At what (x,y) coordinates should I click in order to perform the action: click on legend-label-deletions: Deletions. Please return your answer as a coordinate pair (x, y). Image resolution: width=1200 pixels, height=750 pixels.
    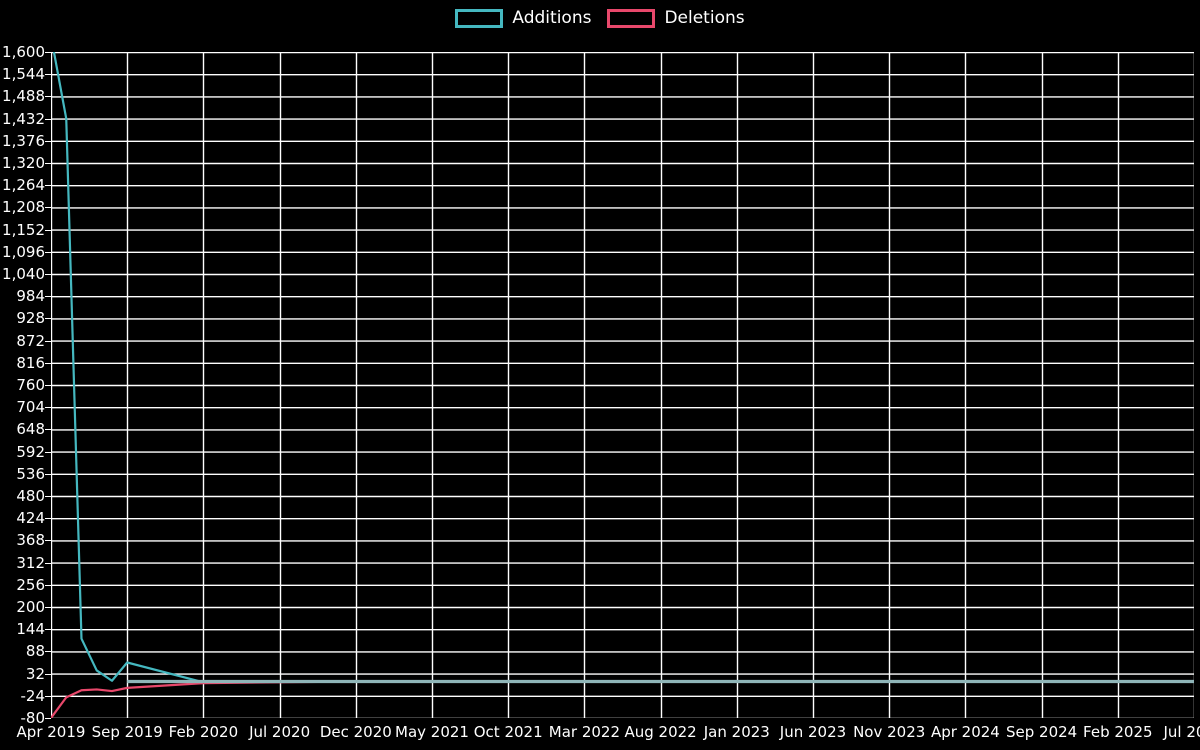
    Looking at the image, I should click on (704, 17).